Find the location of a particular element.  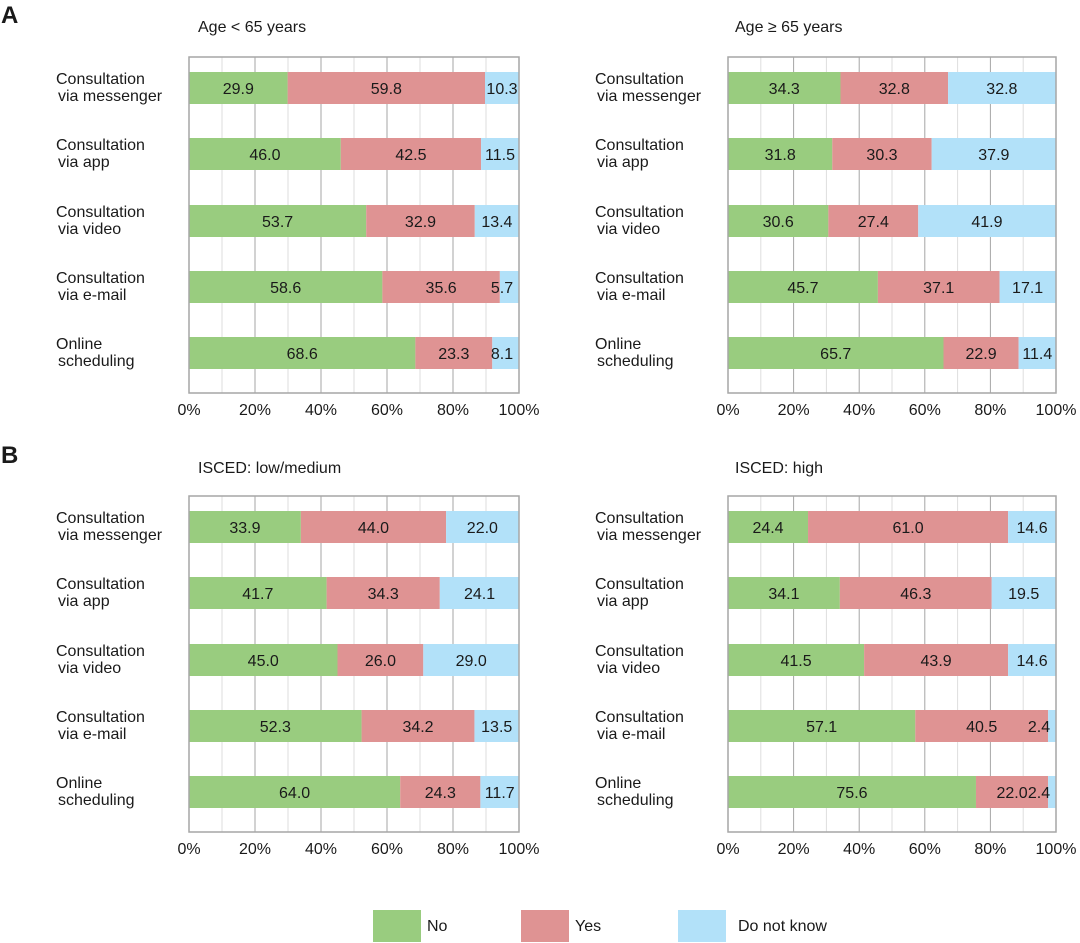

data-label: 2.4 is located at coordinates (1039, 727).